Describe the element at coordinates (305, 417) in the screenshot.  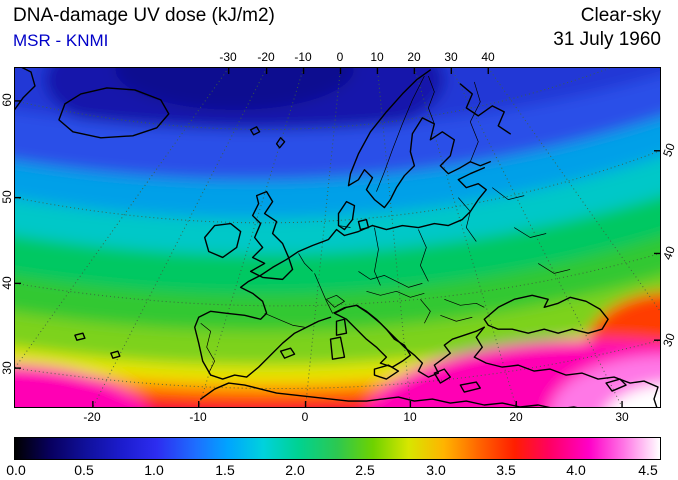
I see `lon-tick-bottom: 0` at that location.